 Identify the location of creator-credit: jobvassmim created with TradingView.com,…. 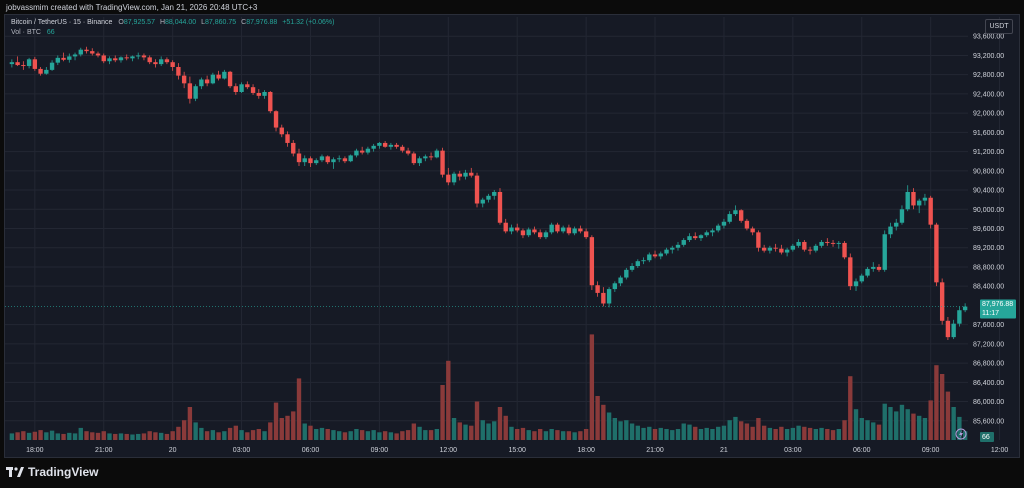
(132, 7).